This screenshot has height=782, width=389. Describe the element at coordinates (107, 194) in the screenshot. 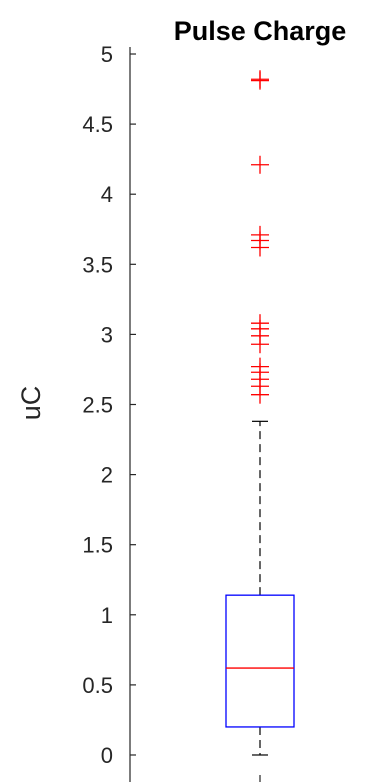

I see `y-tick-label: 4` at that location.